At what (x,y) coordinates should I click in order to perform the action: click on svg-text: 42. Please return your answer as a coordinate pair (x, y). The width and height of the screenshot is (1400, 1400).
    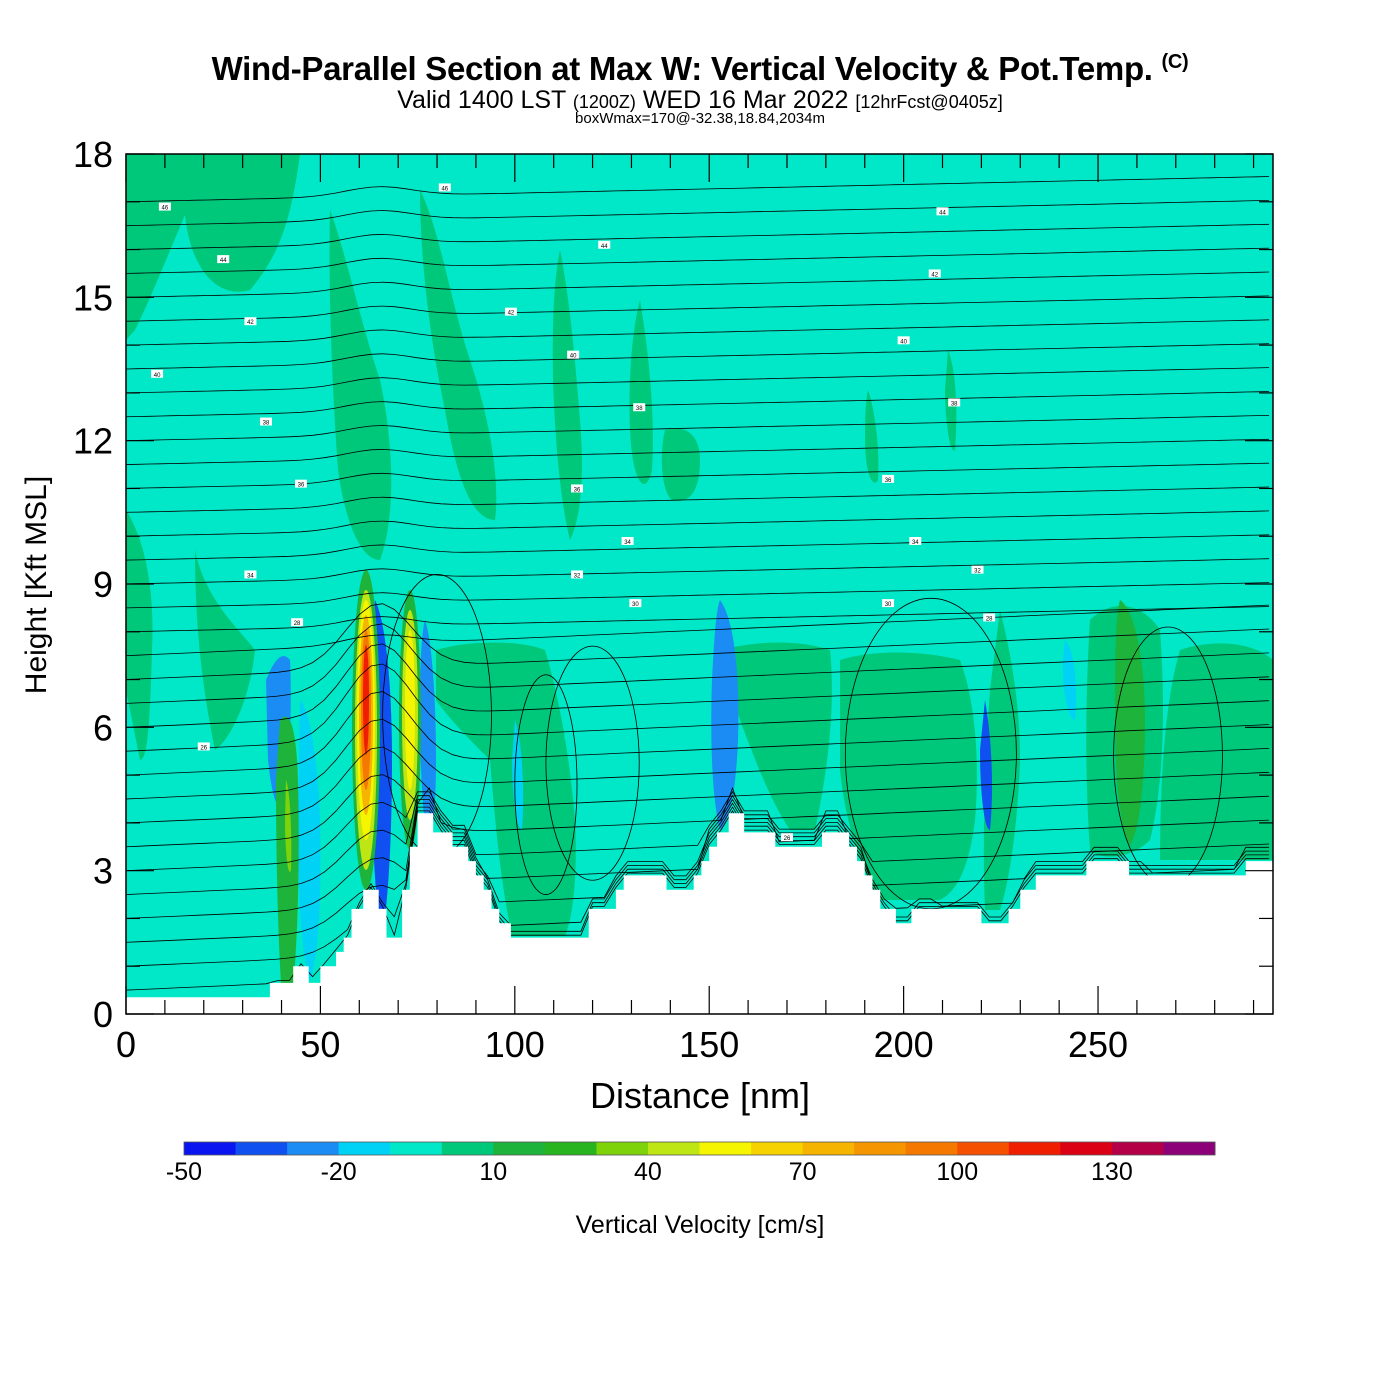
    Looking at the image, I should click on (934, 275).